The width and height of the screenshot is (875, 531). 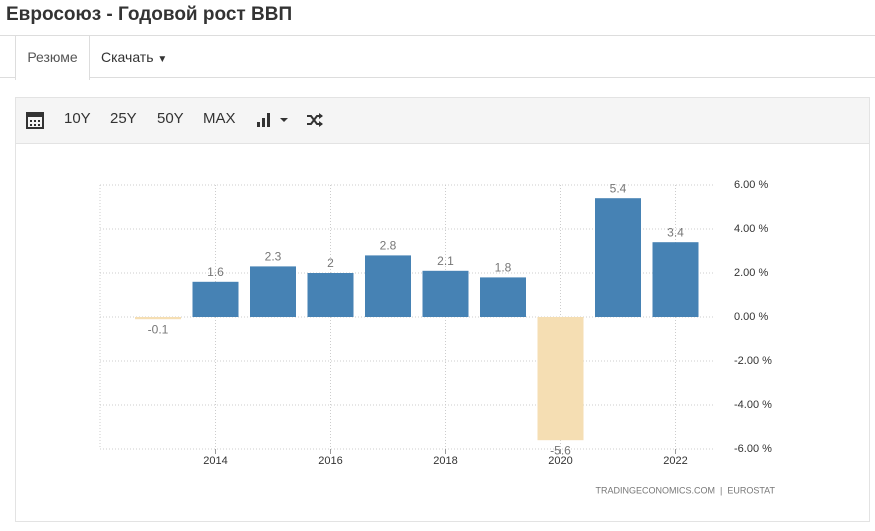 I want to click on data-label: 2.1, so click(x=445, y=261).